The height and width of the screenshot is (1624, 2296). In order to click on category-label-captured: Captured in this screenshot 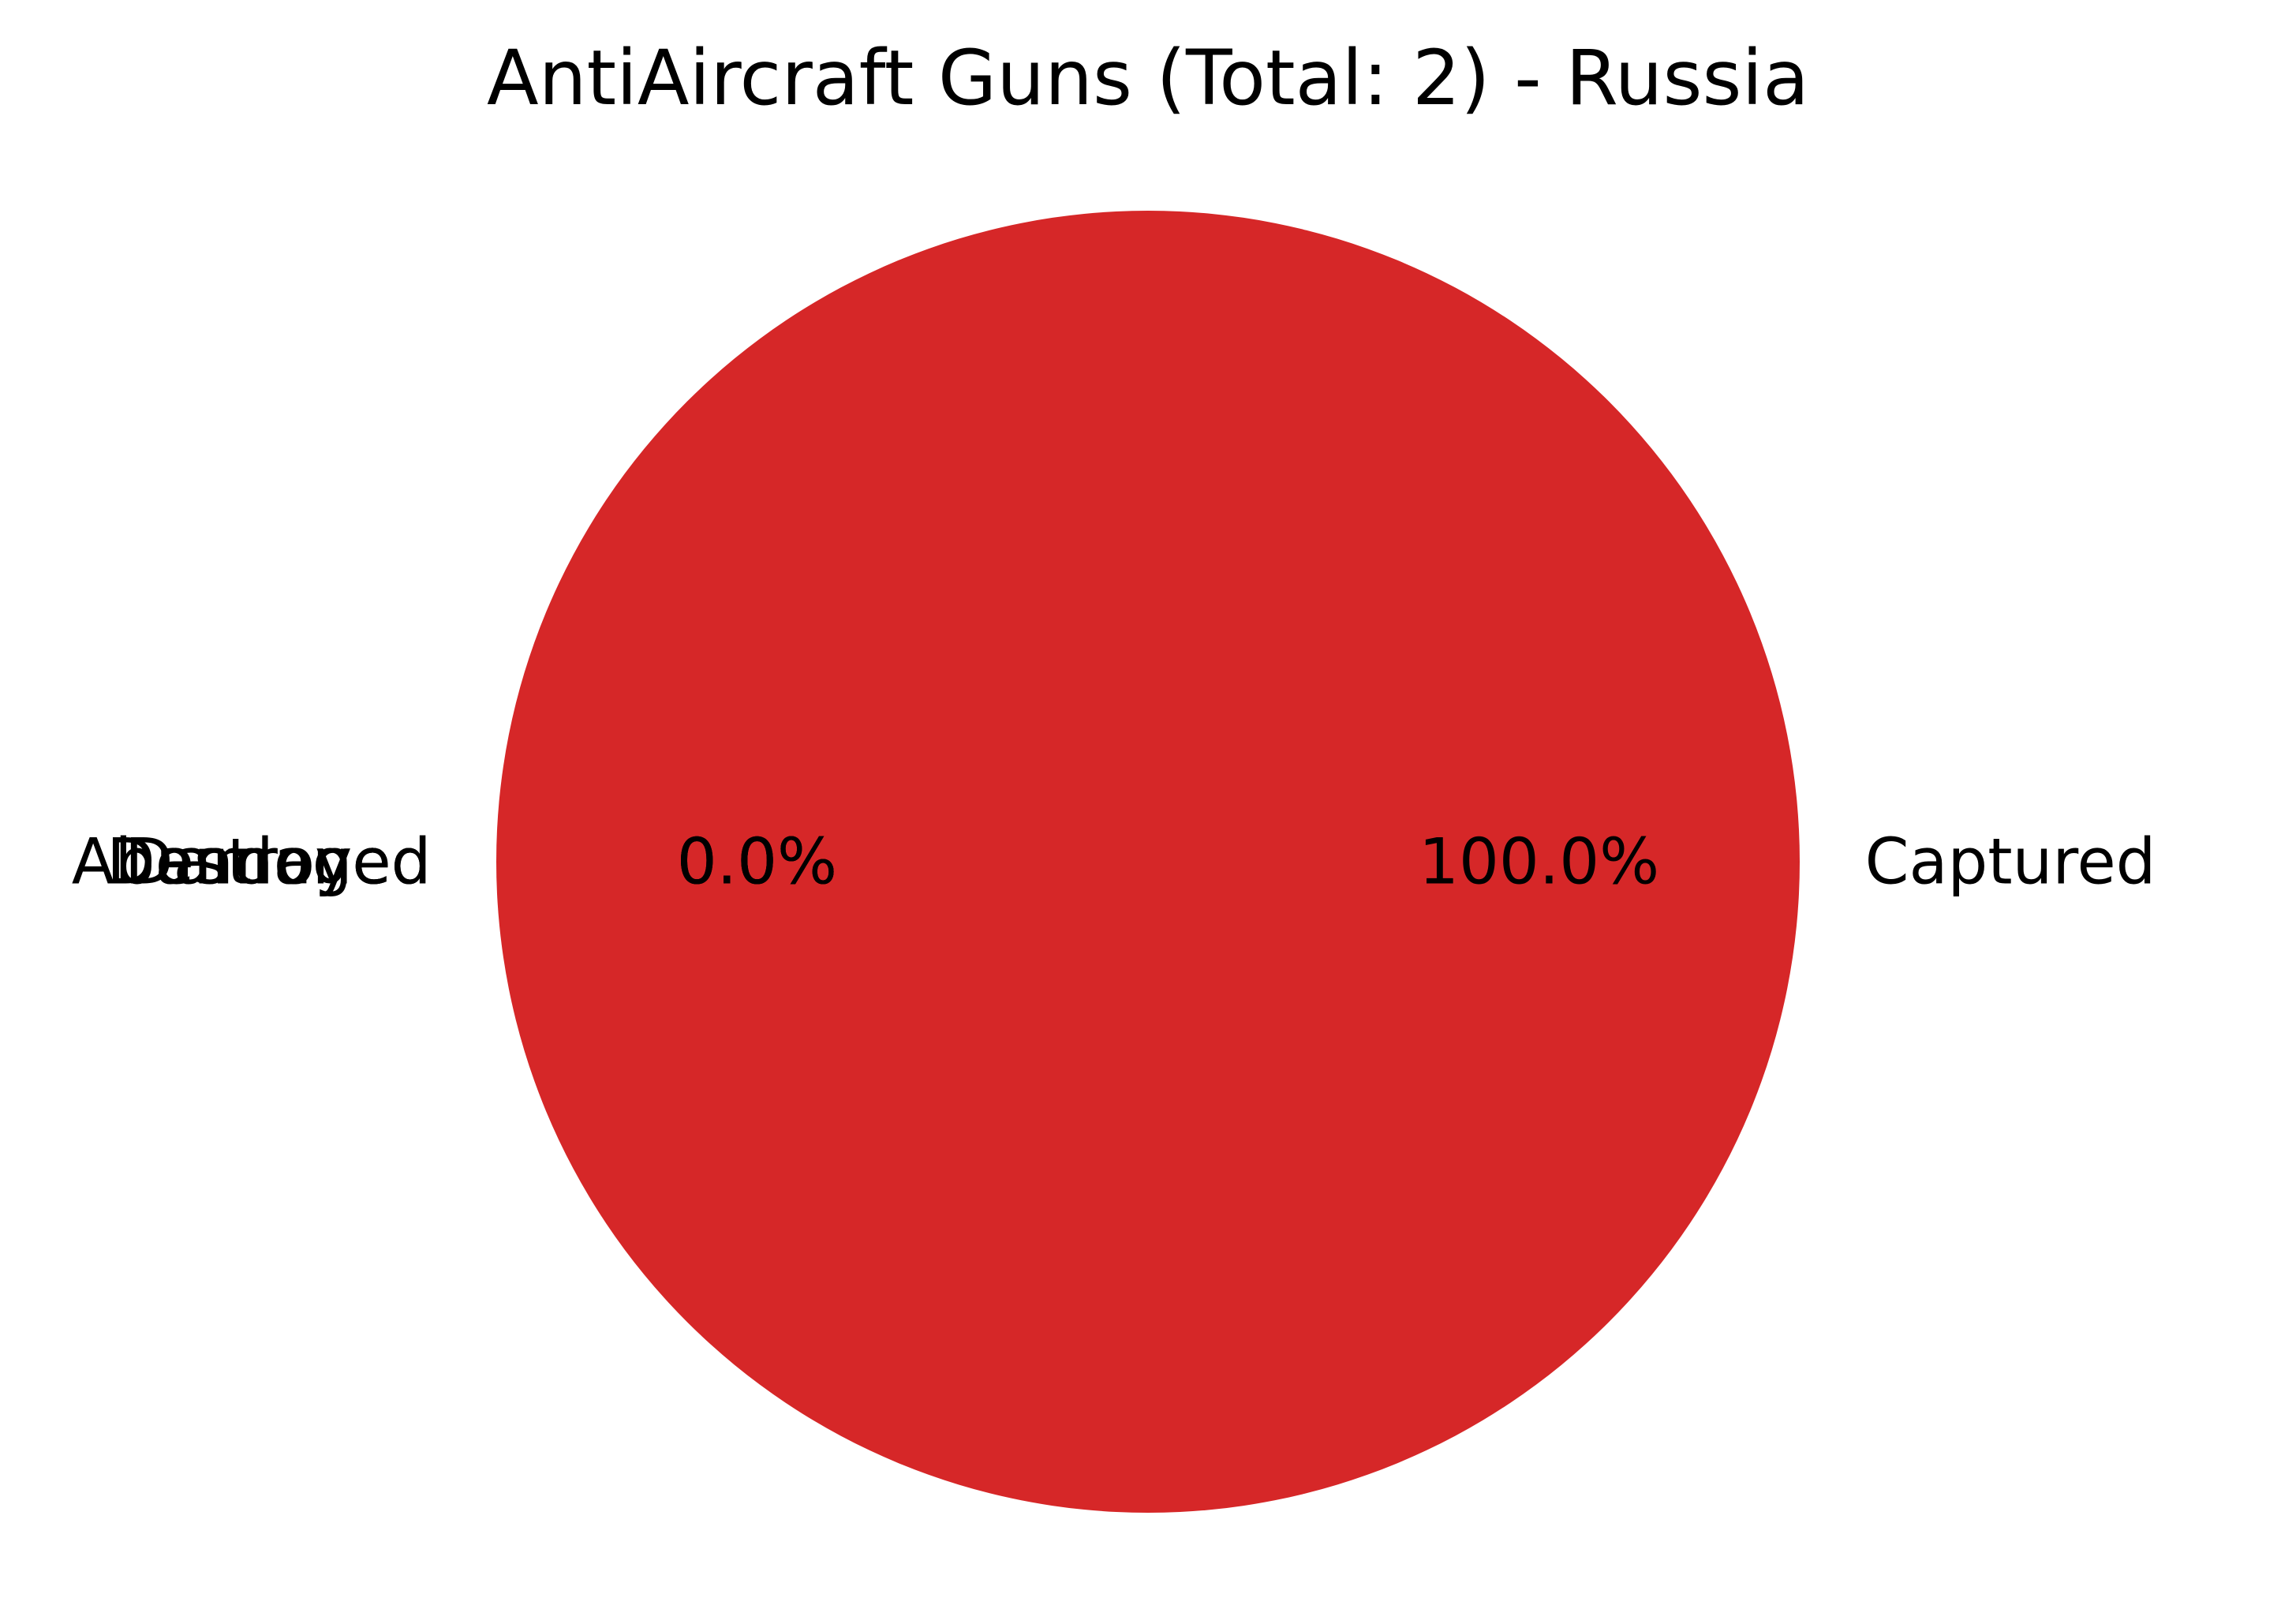, I will do `click(2010, 862)`.